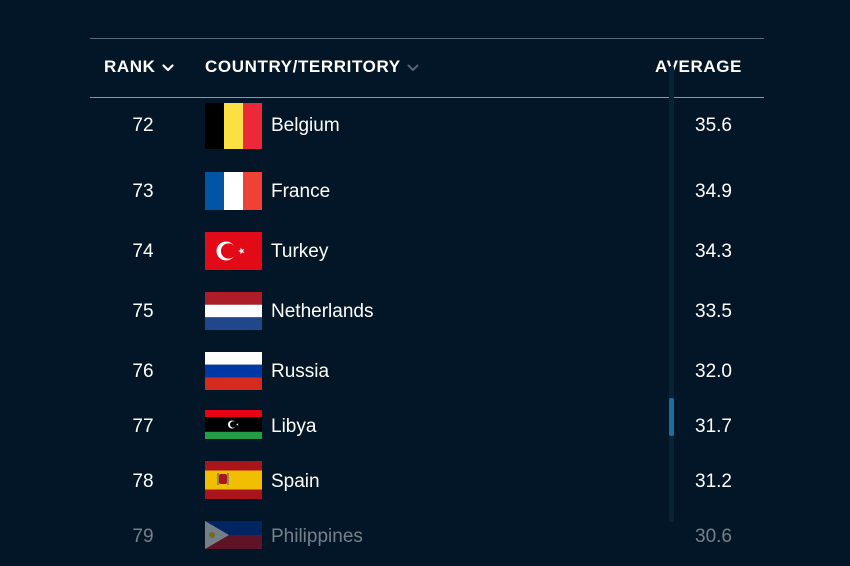 This screenshot has width=850, height=566. I want to click on scrollbar-thumb, so click(671, 417).